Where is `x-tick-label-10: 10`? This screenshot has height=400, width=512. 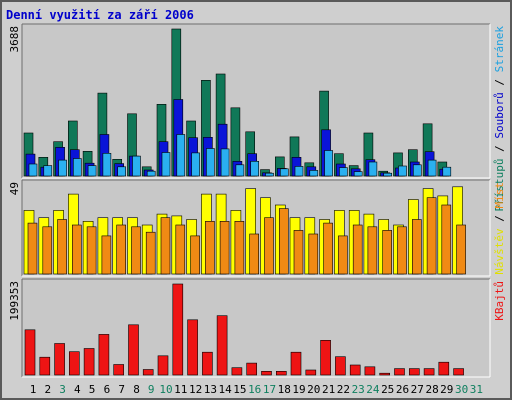
x-tick-label-10: 10 is located at coordinates (165, 389).